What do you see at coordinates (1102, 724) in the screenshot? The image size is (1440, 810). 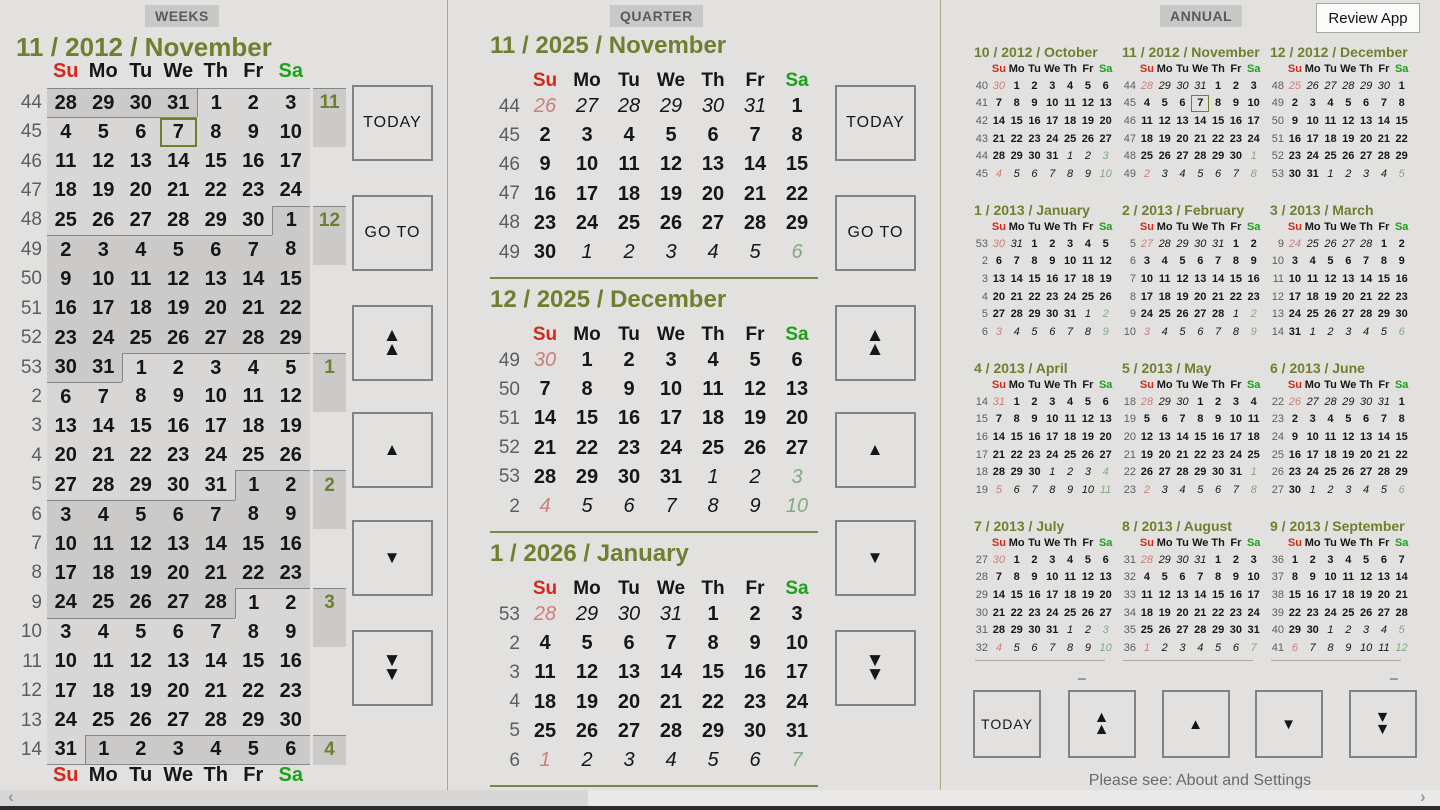 I see `annual-fast-up-button: ▲ ▲` at bounding box center [1102, 724].